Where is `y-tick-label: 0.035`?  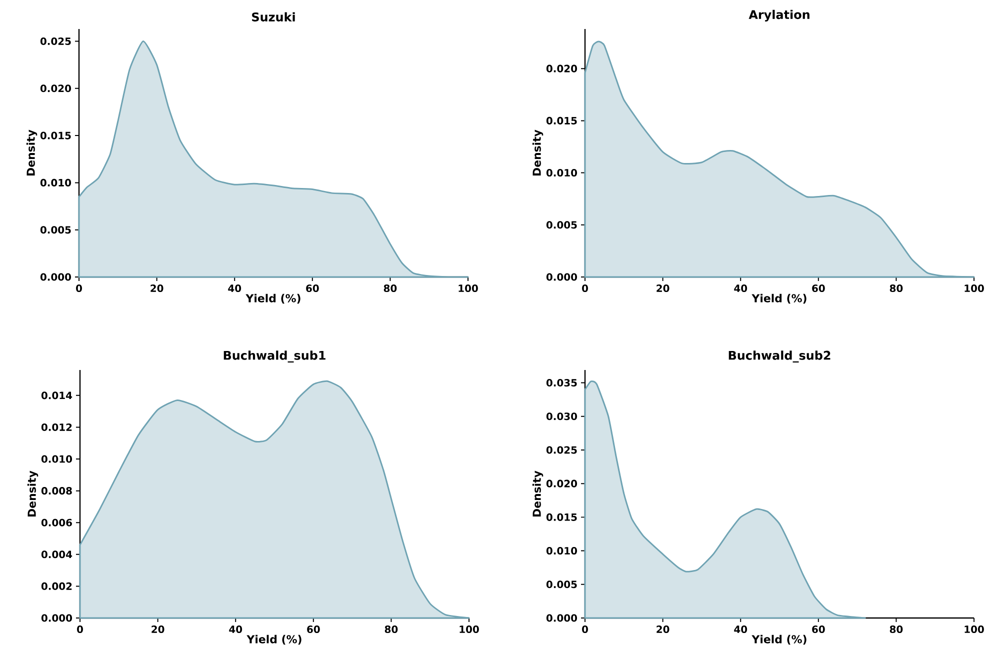 y-tick-label: 0.035 is located at coordinates (561, 382).